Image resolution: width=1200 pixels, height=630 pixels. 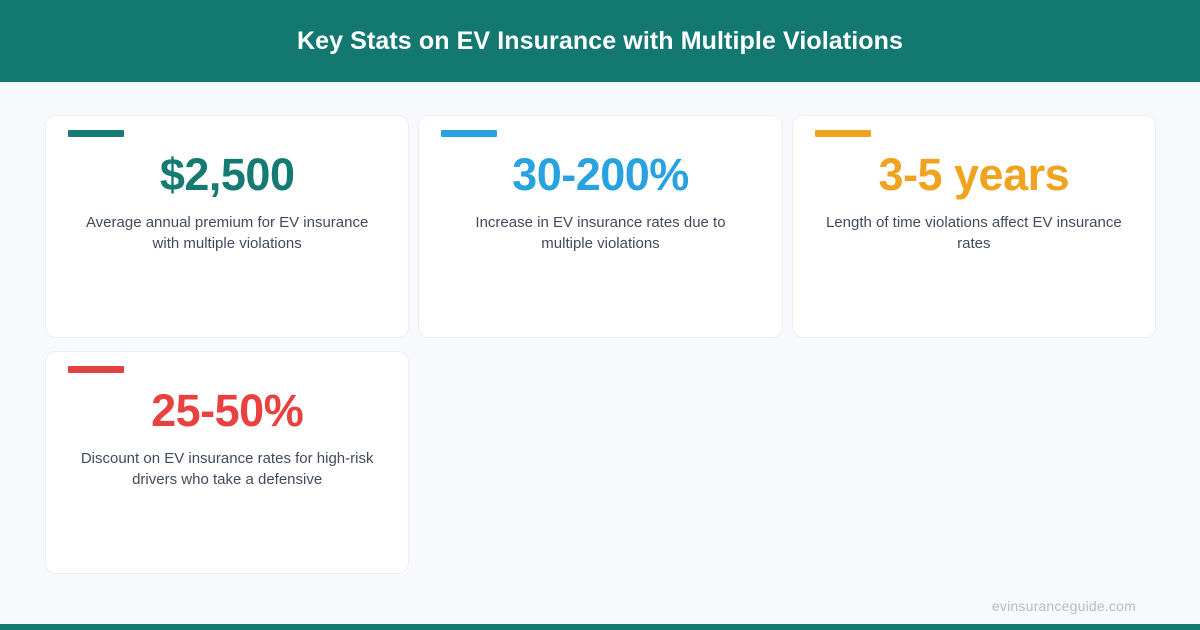 I want to click on stat-value: 3-5 years, so click(x=974, y=174).